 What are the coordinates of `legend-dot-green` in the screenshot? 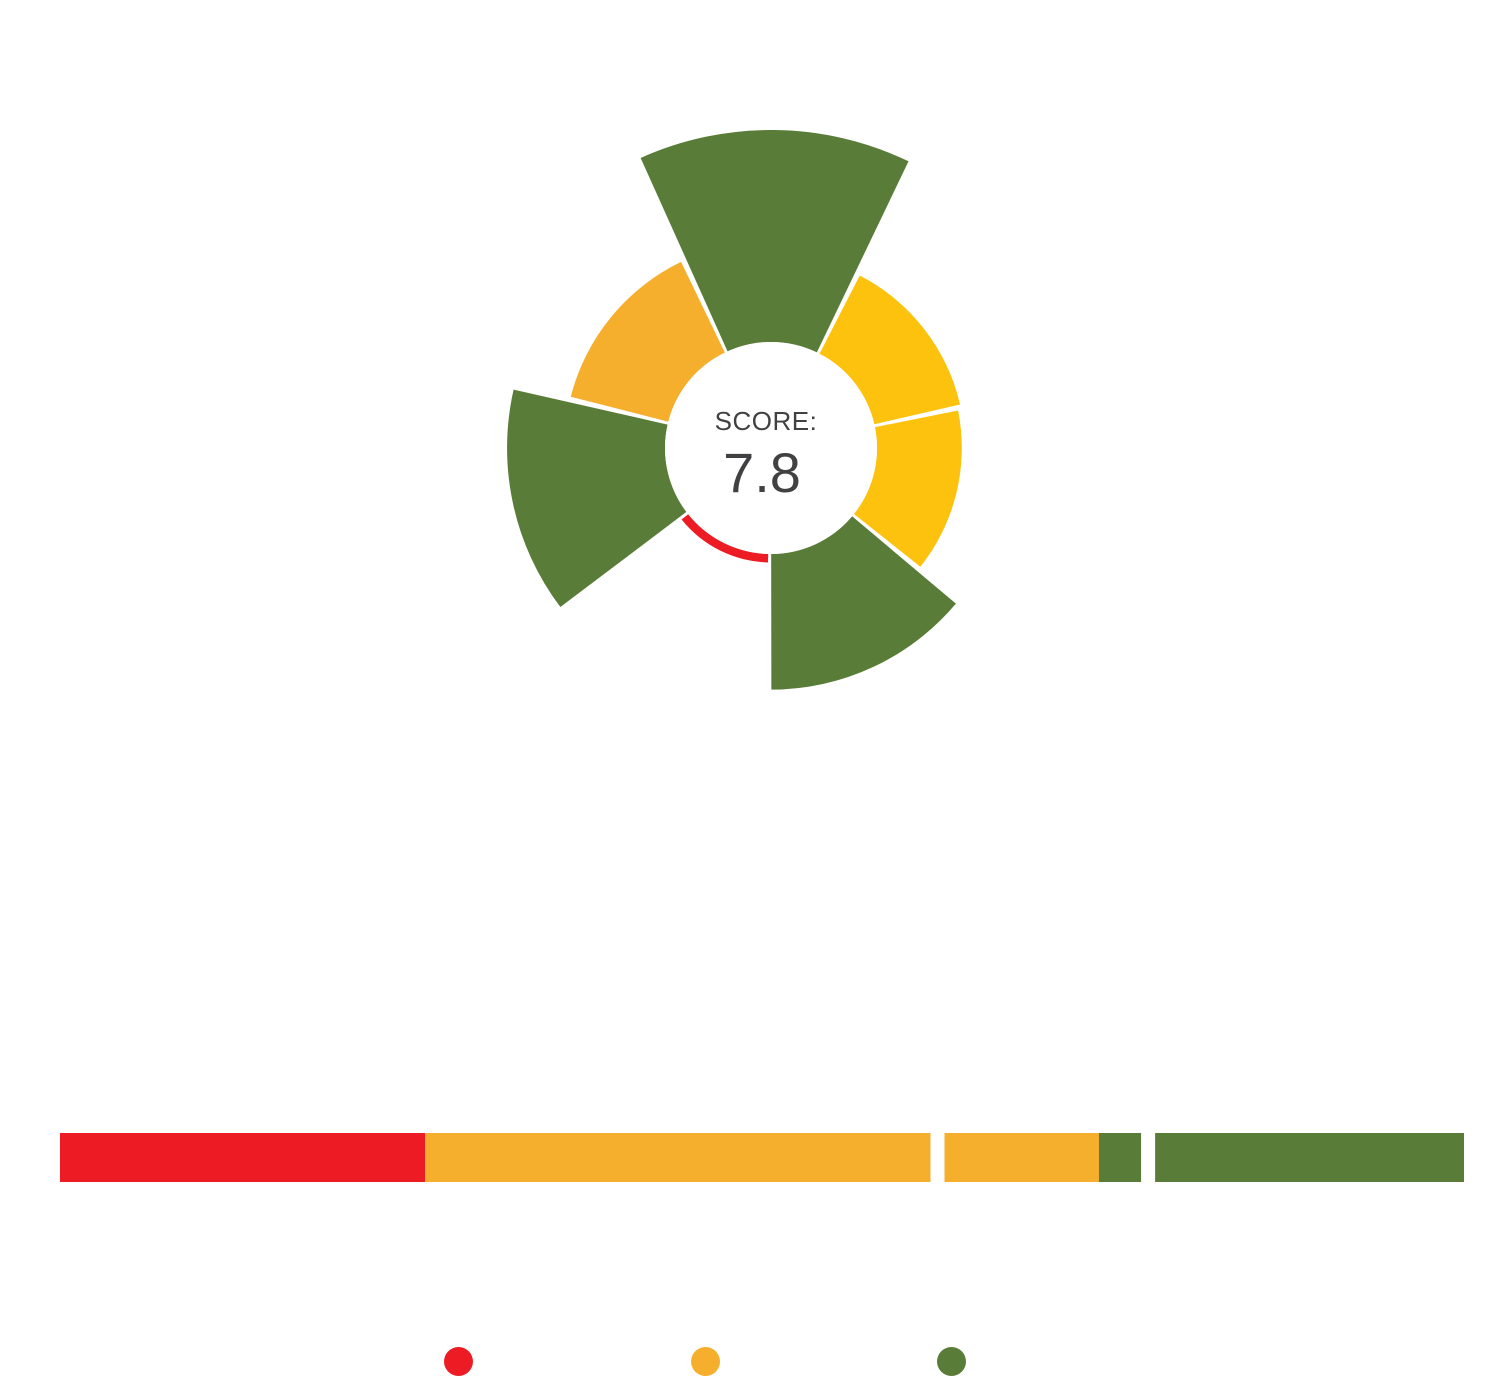 It's located at (951, 1361).